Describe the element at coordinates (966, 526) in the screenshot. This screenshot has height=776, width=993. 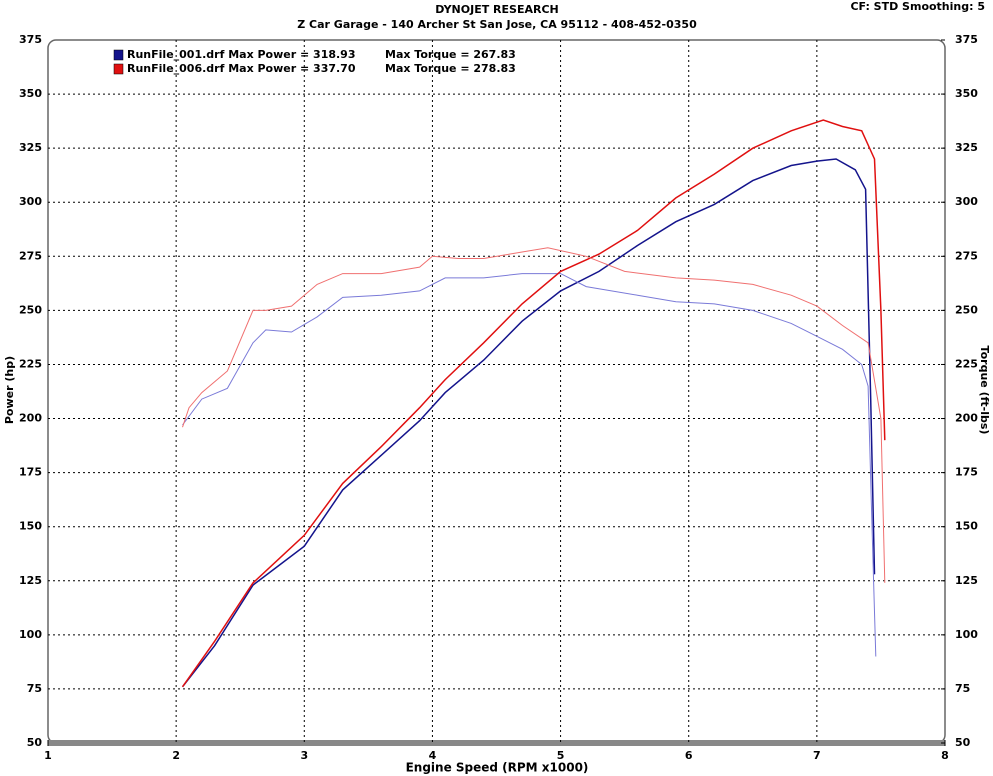
I see `y2-tick-label: 150` at that location.